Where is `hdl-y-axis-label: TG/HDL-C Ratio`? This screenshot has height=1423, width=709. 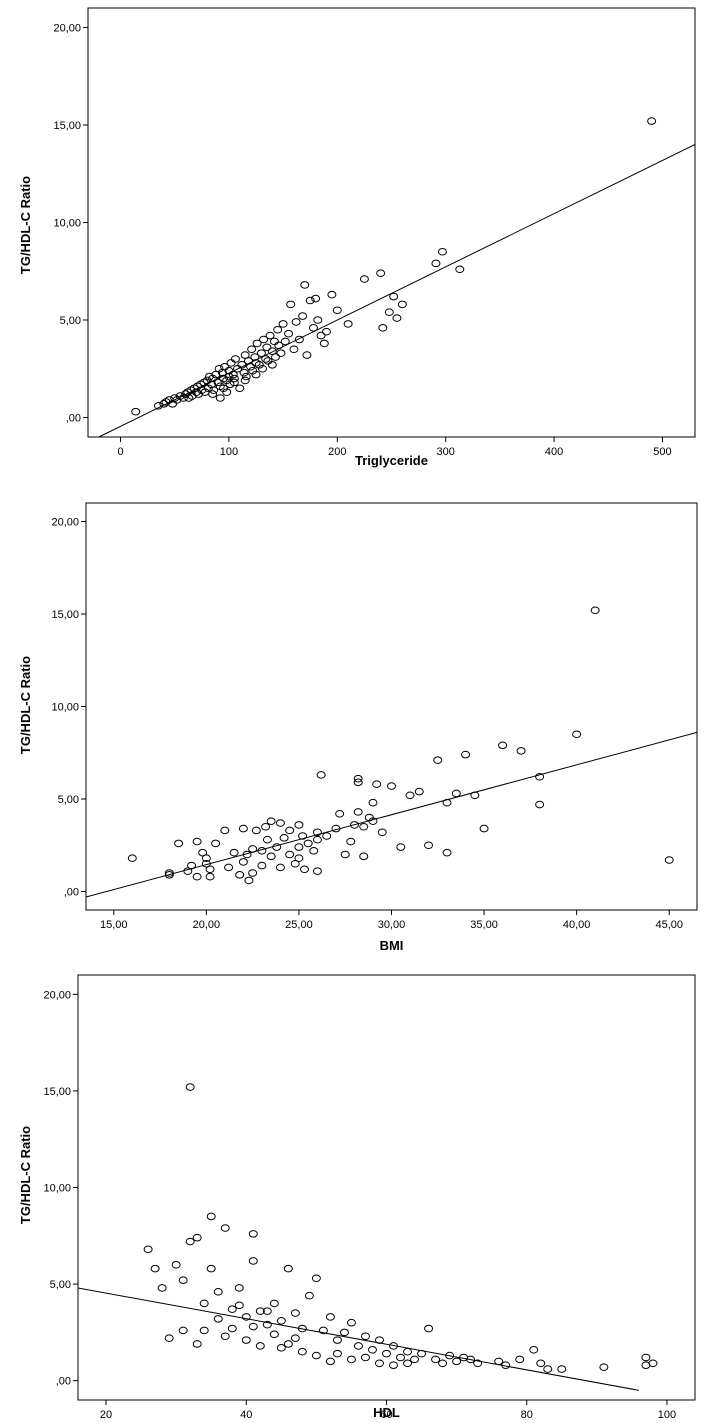 hdl-y-axis-label: TG/HDL-C Ratio is located at coordinates (25, 1175).